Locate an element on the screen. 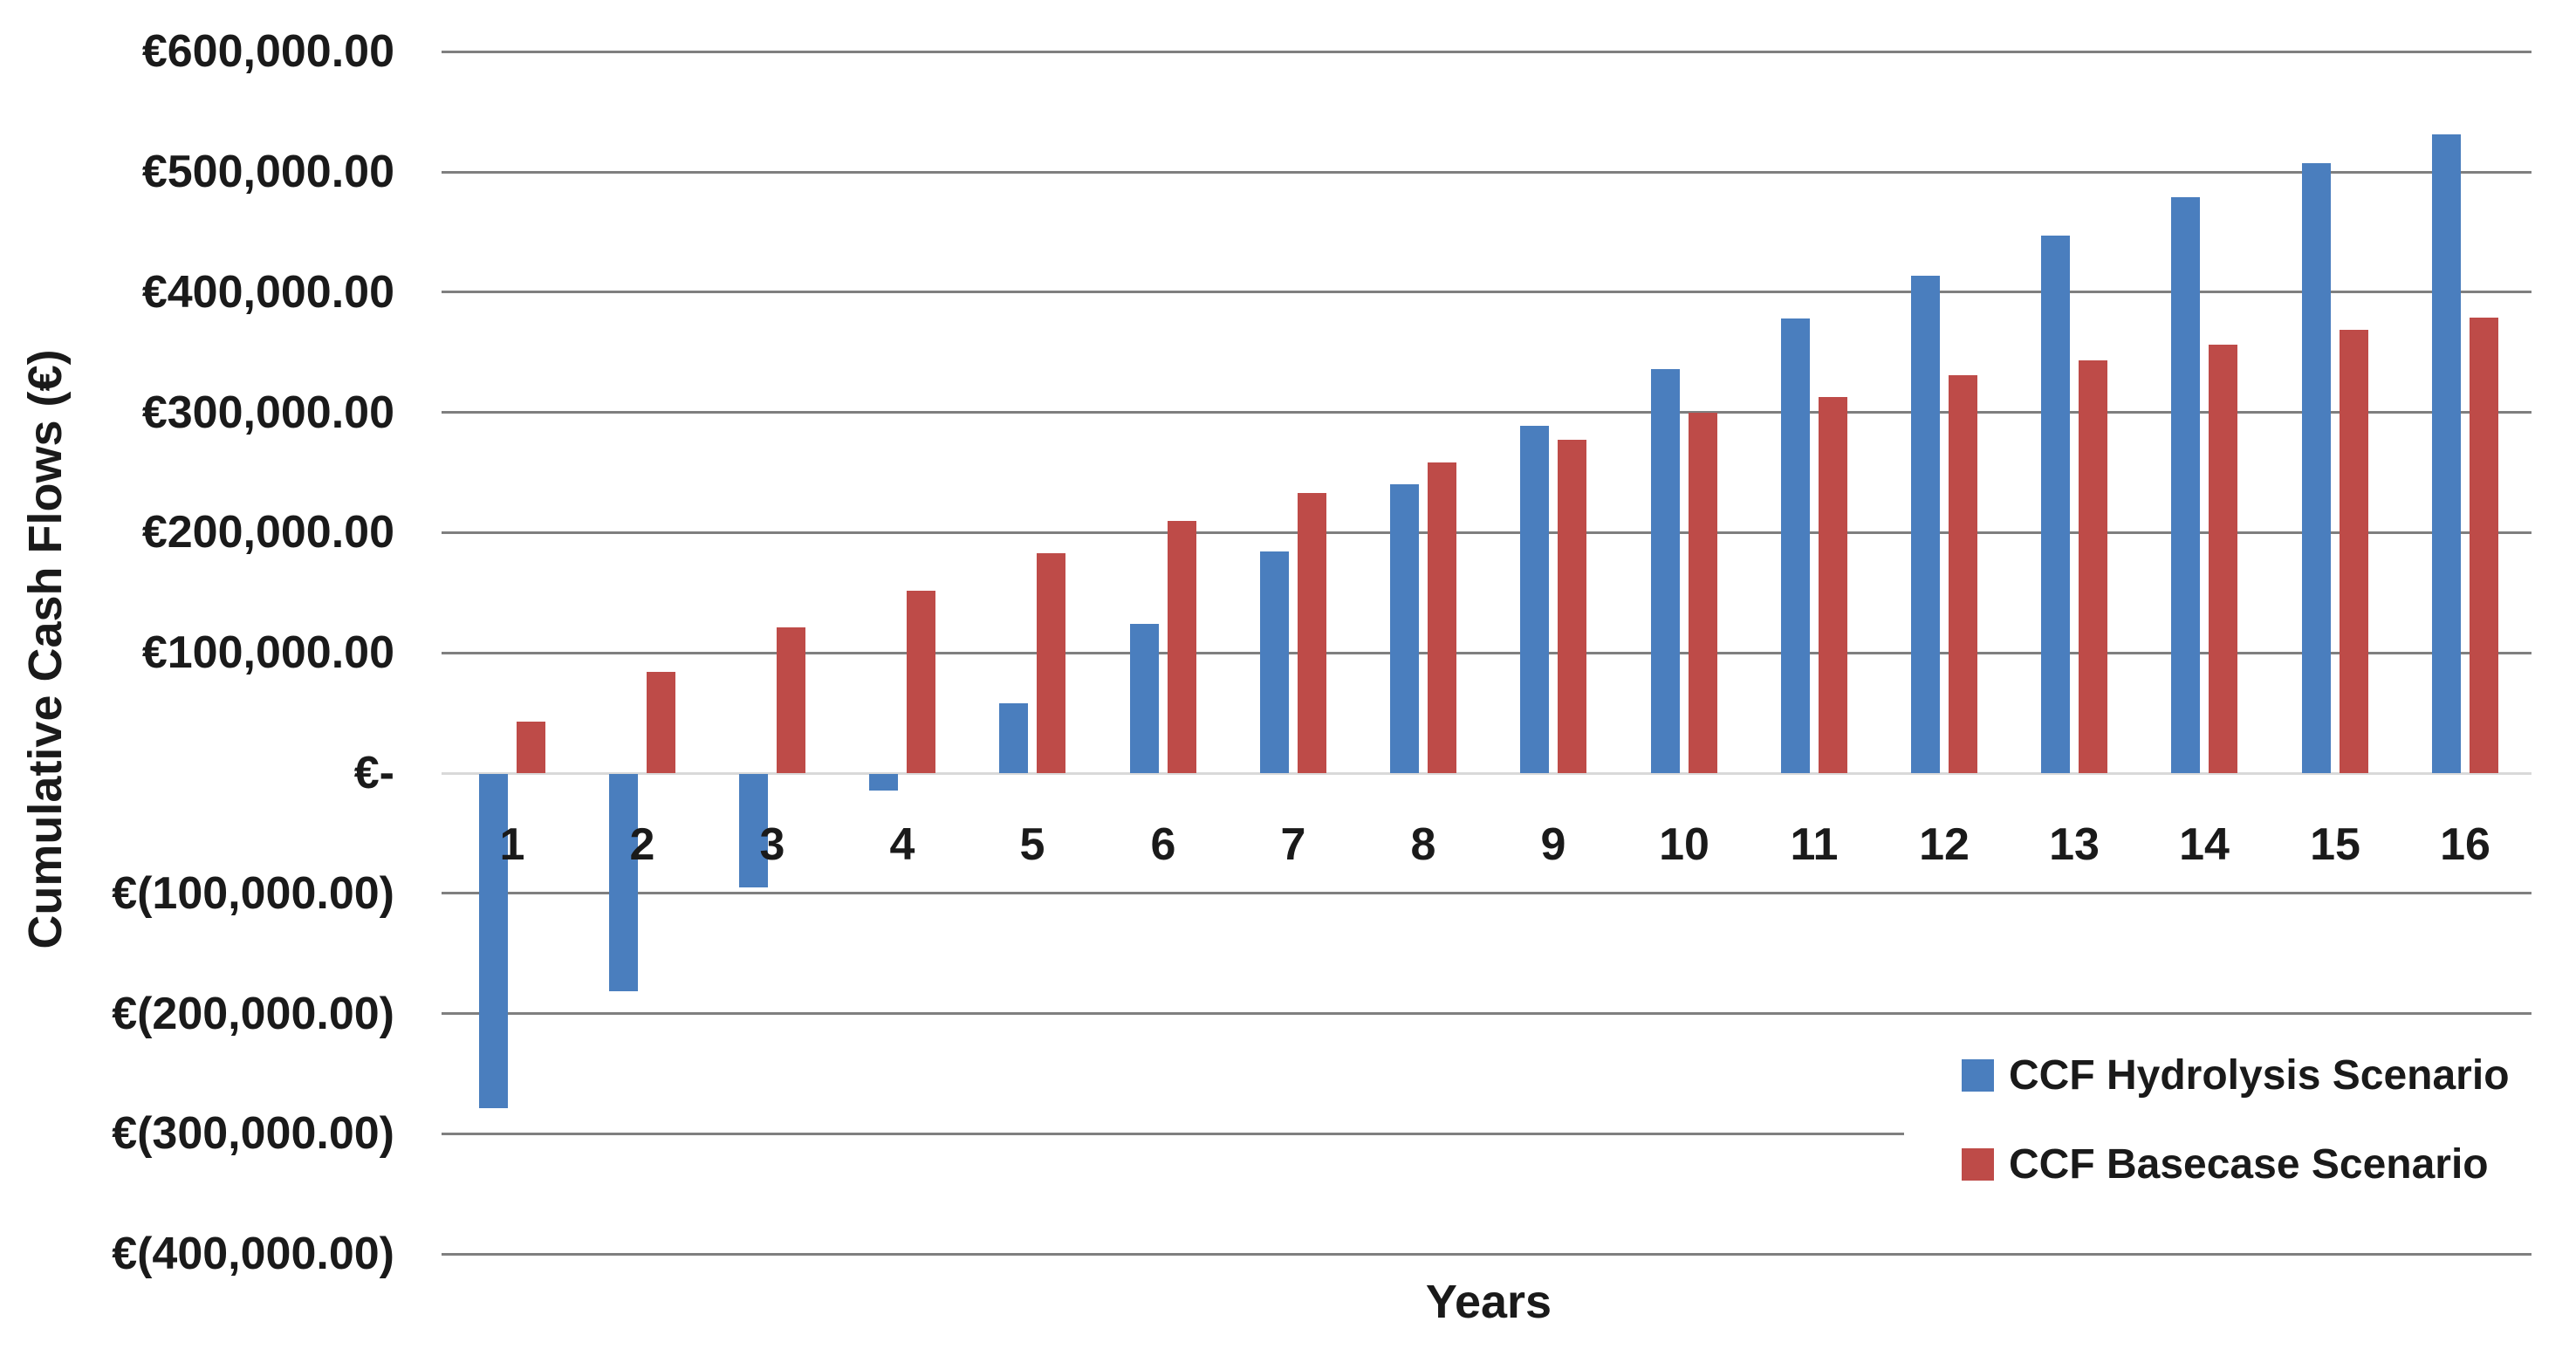 The image size is (2576, 1349). x-tick-label-13: 13 is located at coordinates (2074, 844).